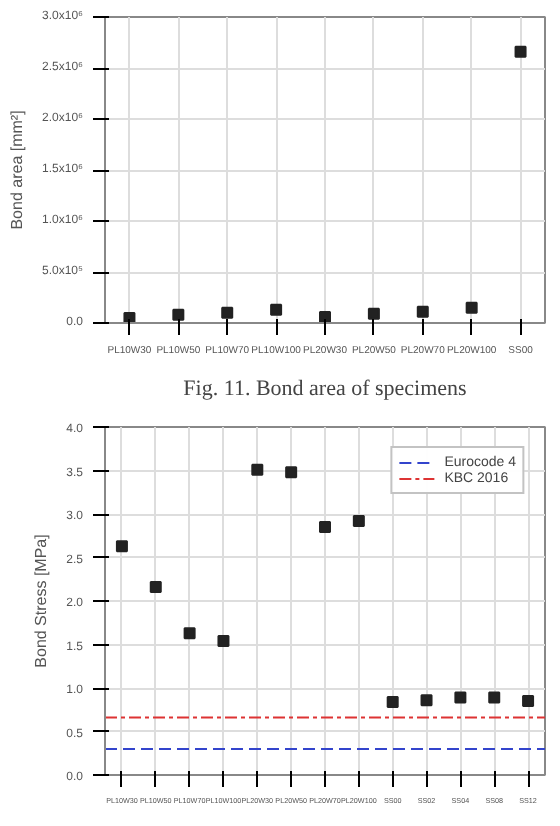 This screenshot has height=826, width=560. Describe the element at coordinates (41, 601) in the screenshot. I see `y-axis-title: Bond Stress [MPa]` at that location.